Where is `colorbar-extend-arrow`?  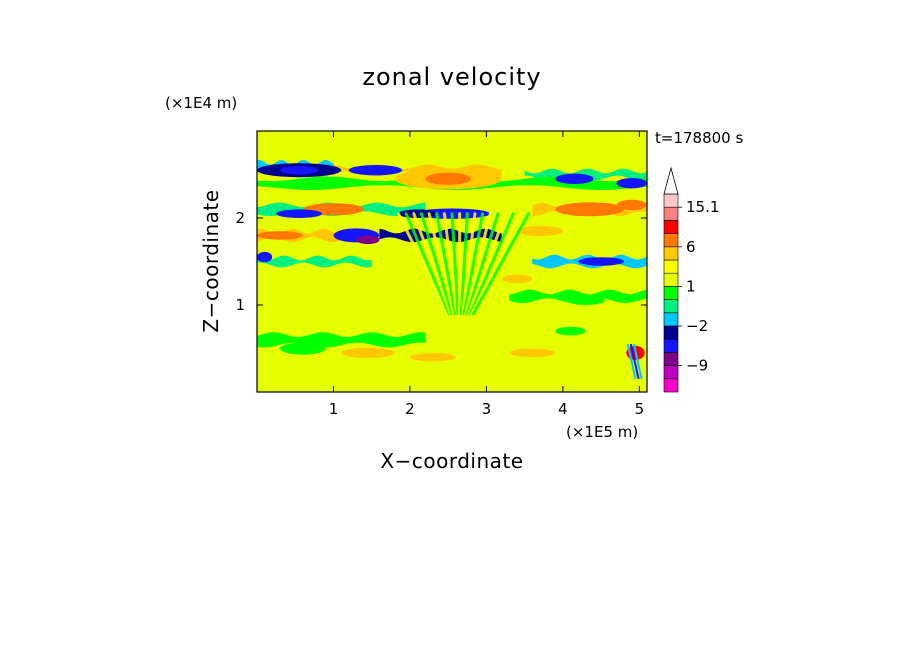
colorbar-extend-arrow is located at coordinates (671, 180).